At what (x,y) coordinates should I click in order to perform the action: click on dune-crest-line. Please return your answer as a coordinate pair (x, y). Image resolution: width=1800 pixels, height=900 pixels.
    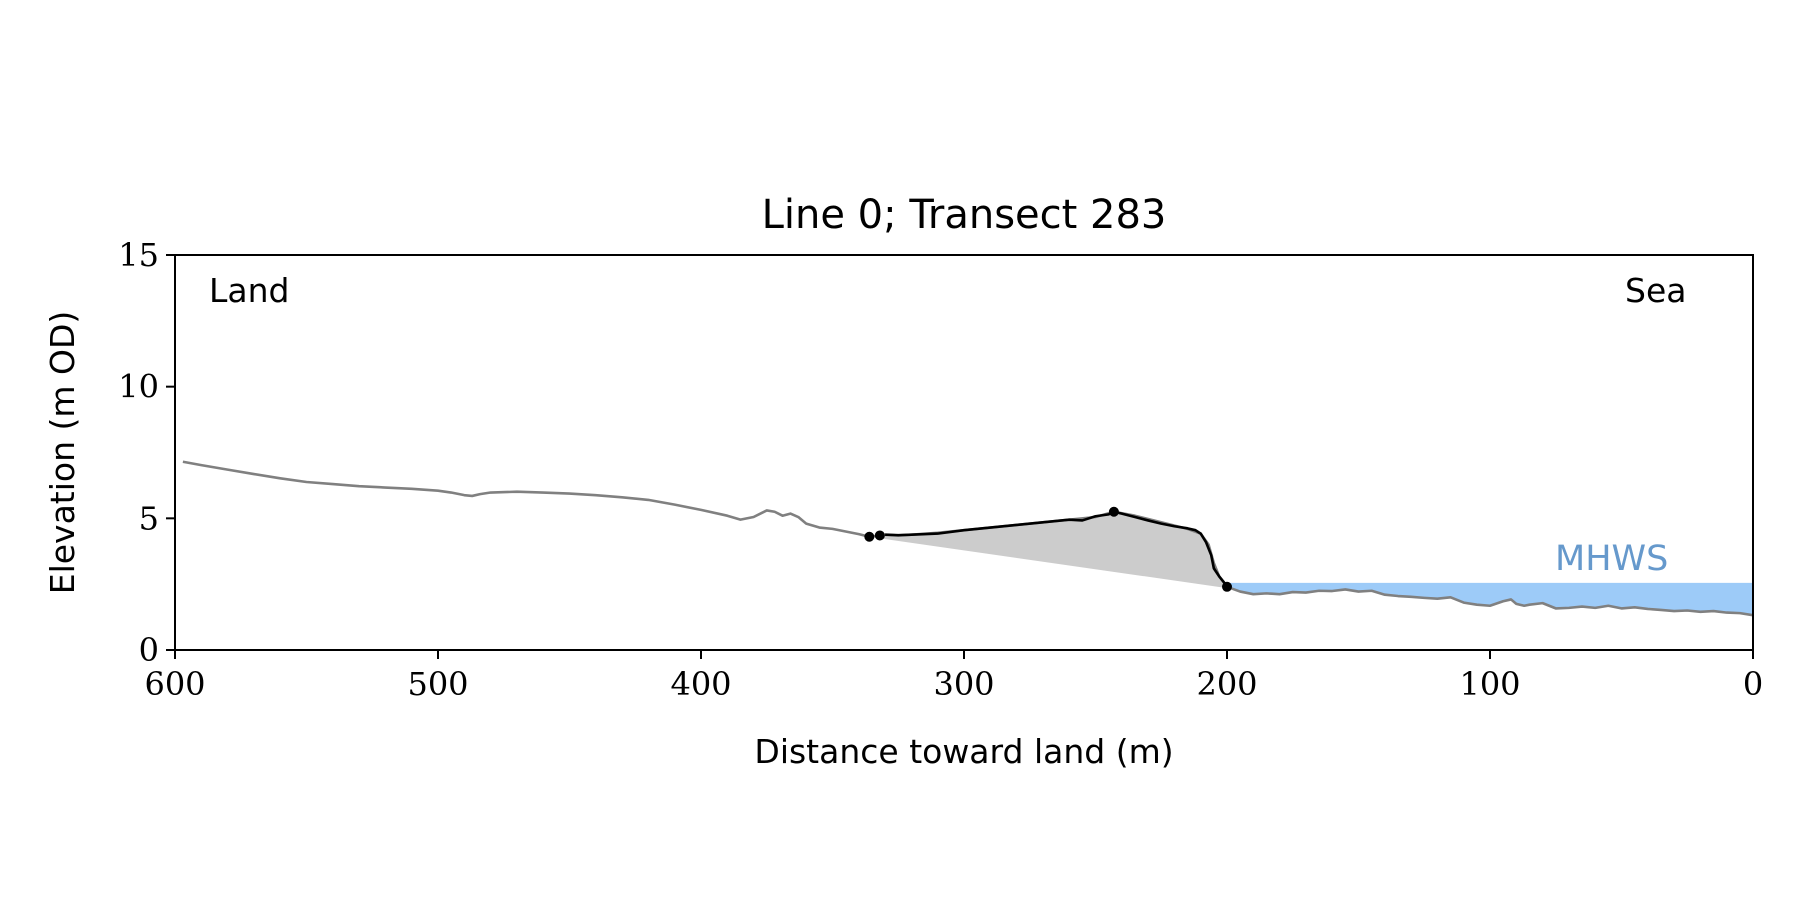
    Looking at the image, I should click on (1057, 549).